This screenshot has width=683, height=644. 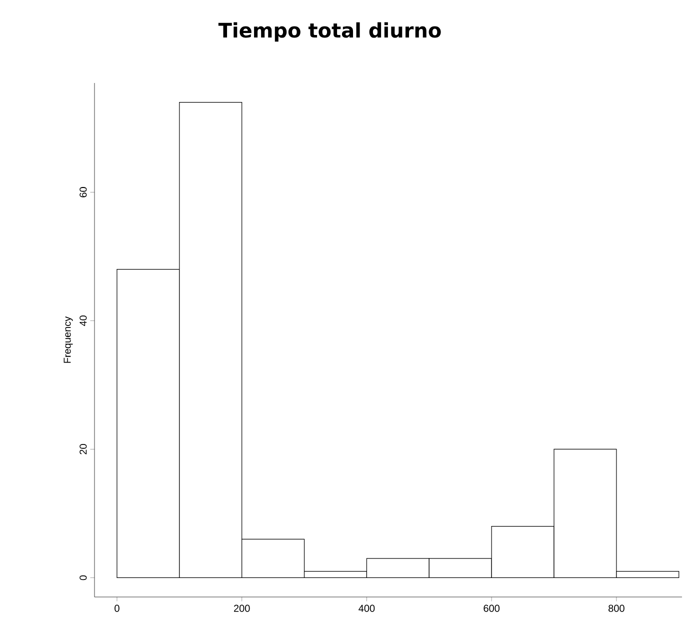 I want to click on chart-title: Tiempo total diurno, so click(x=329, y=32).